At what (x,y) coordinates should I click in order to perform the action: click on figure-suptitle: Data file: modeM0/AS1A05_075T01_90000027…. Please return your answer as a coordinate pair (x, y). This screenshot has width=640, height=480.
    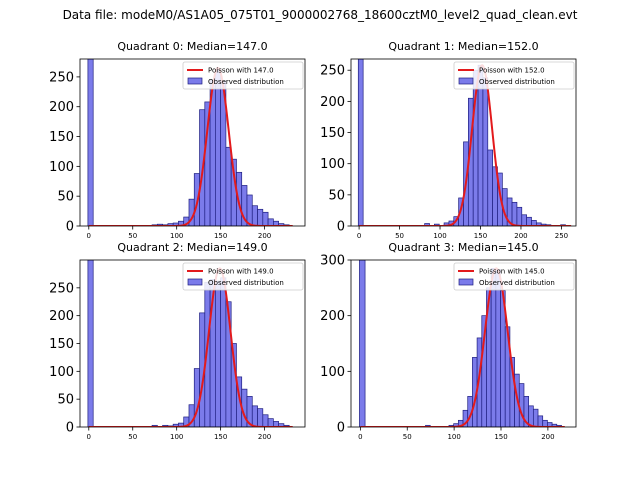
    Looking at the image, I should click on (320, 15).